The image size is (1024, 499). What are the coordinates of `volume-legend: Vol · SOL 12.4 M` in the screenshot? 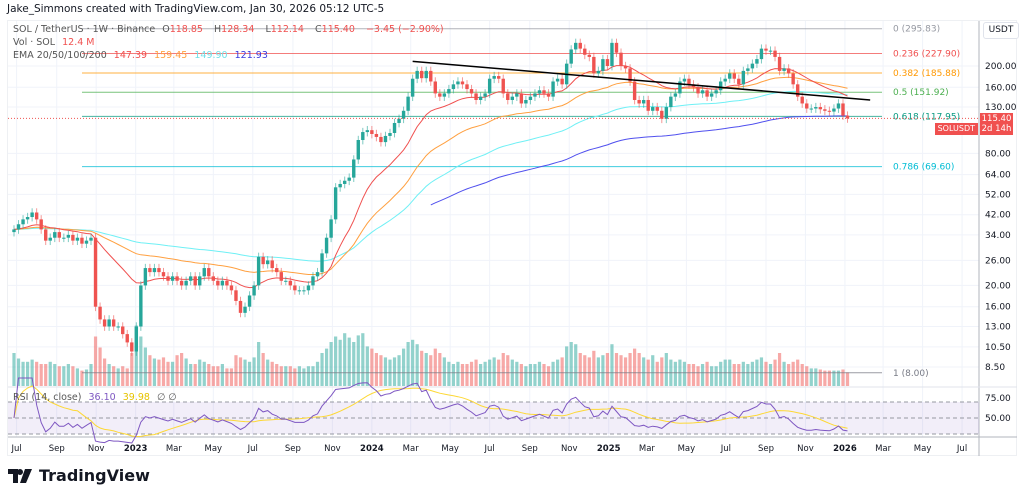 It's located at (55, 42).